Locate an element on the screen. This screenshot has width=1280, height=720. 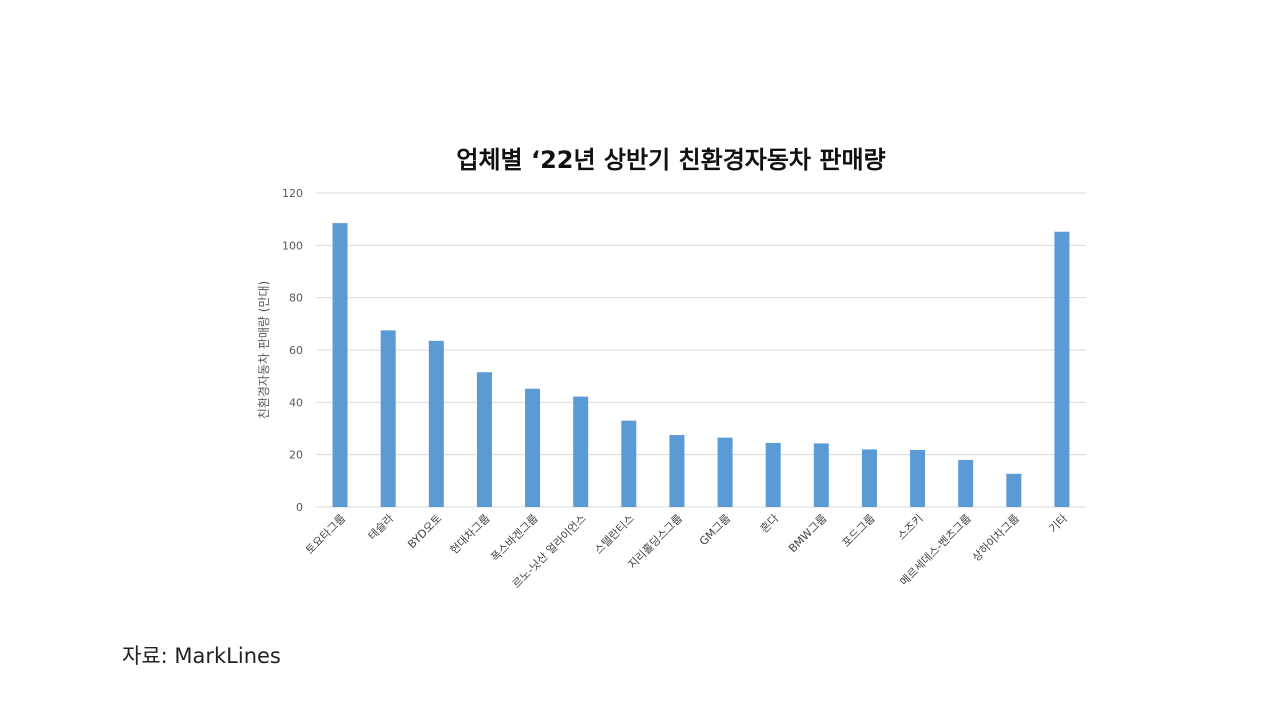
y-tick-label: 60 is located at coordinates (296, 350).